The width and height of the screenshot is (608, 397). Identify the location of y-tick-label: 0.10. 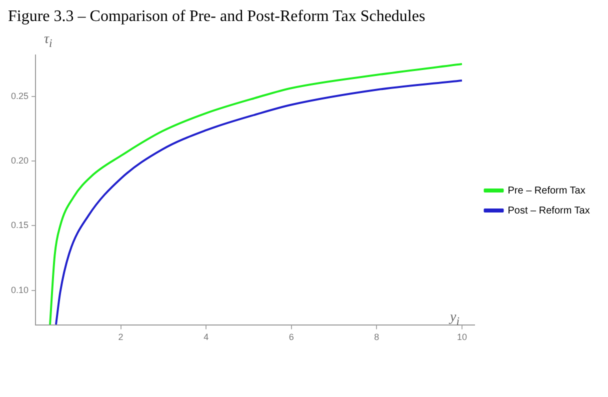
(19, 289).